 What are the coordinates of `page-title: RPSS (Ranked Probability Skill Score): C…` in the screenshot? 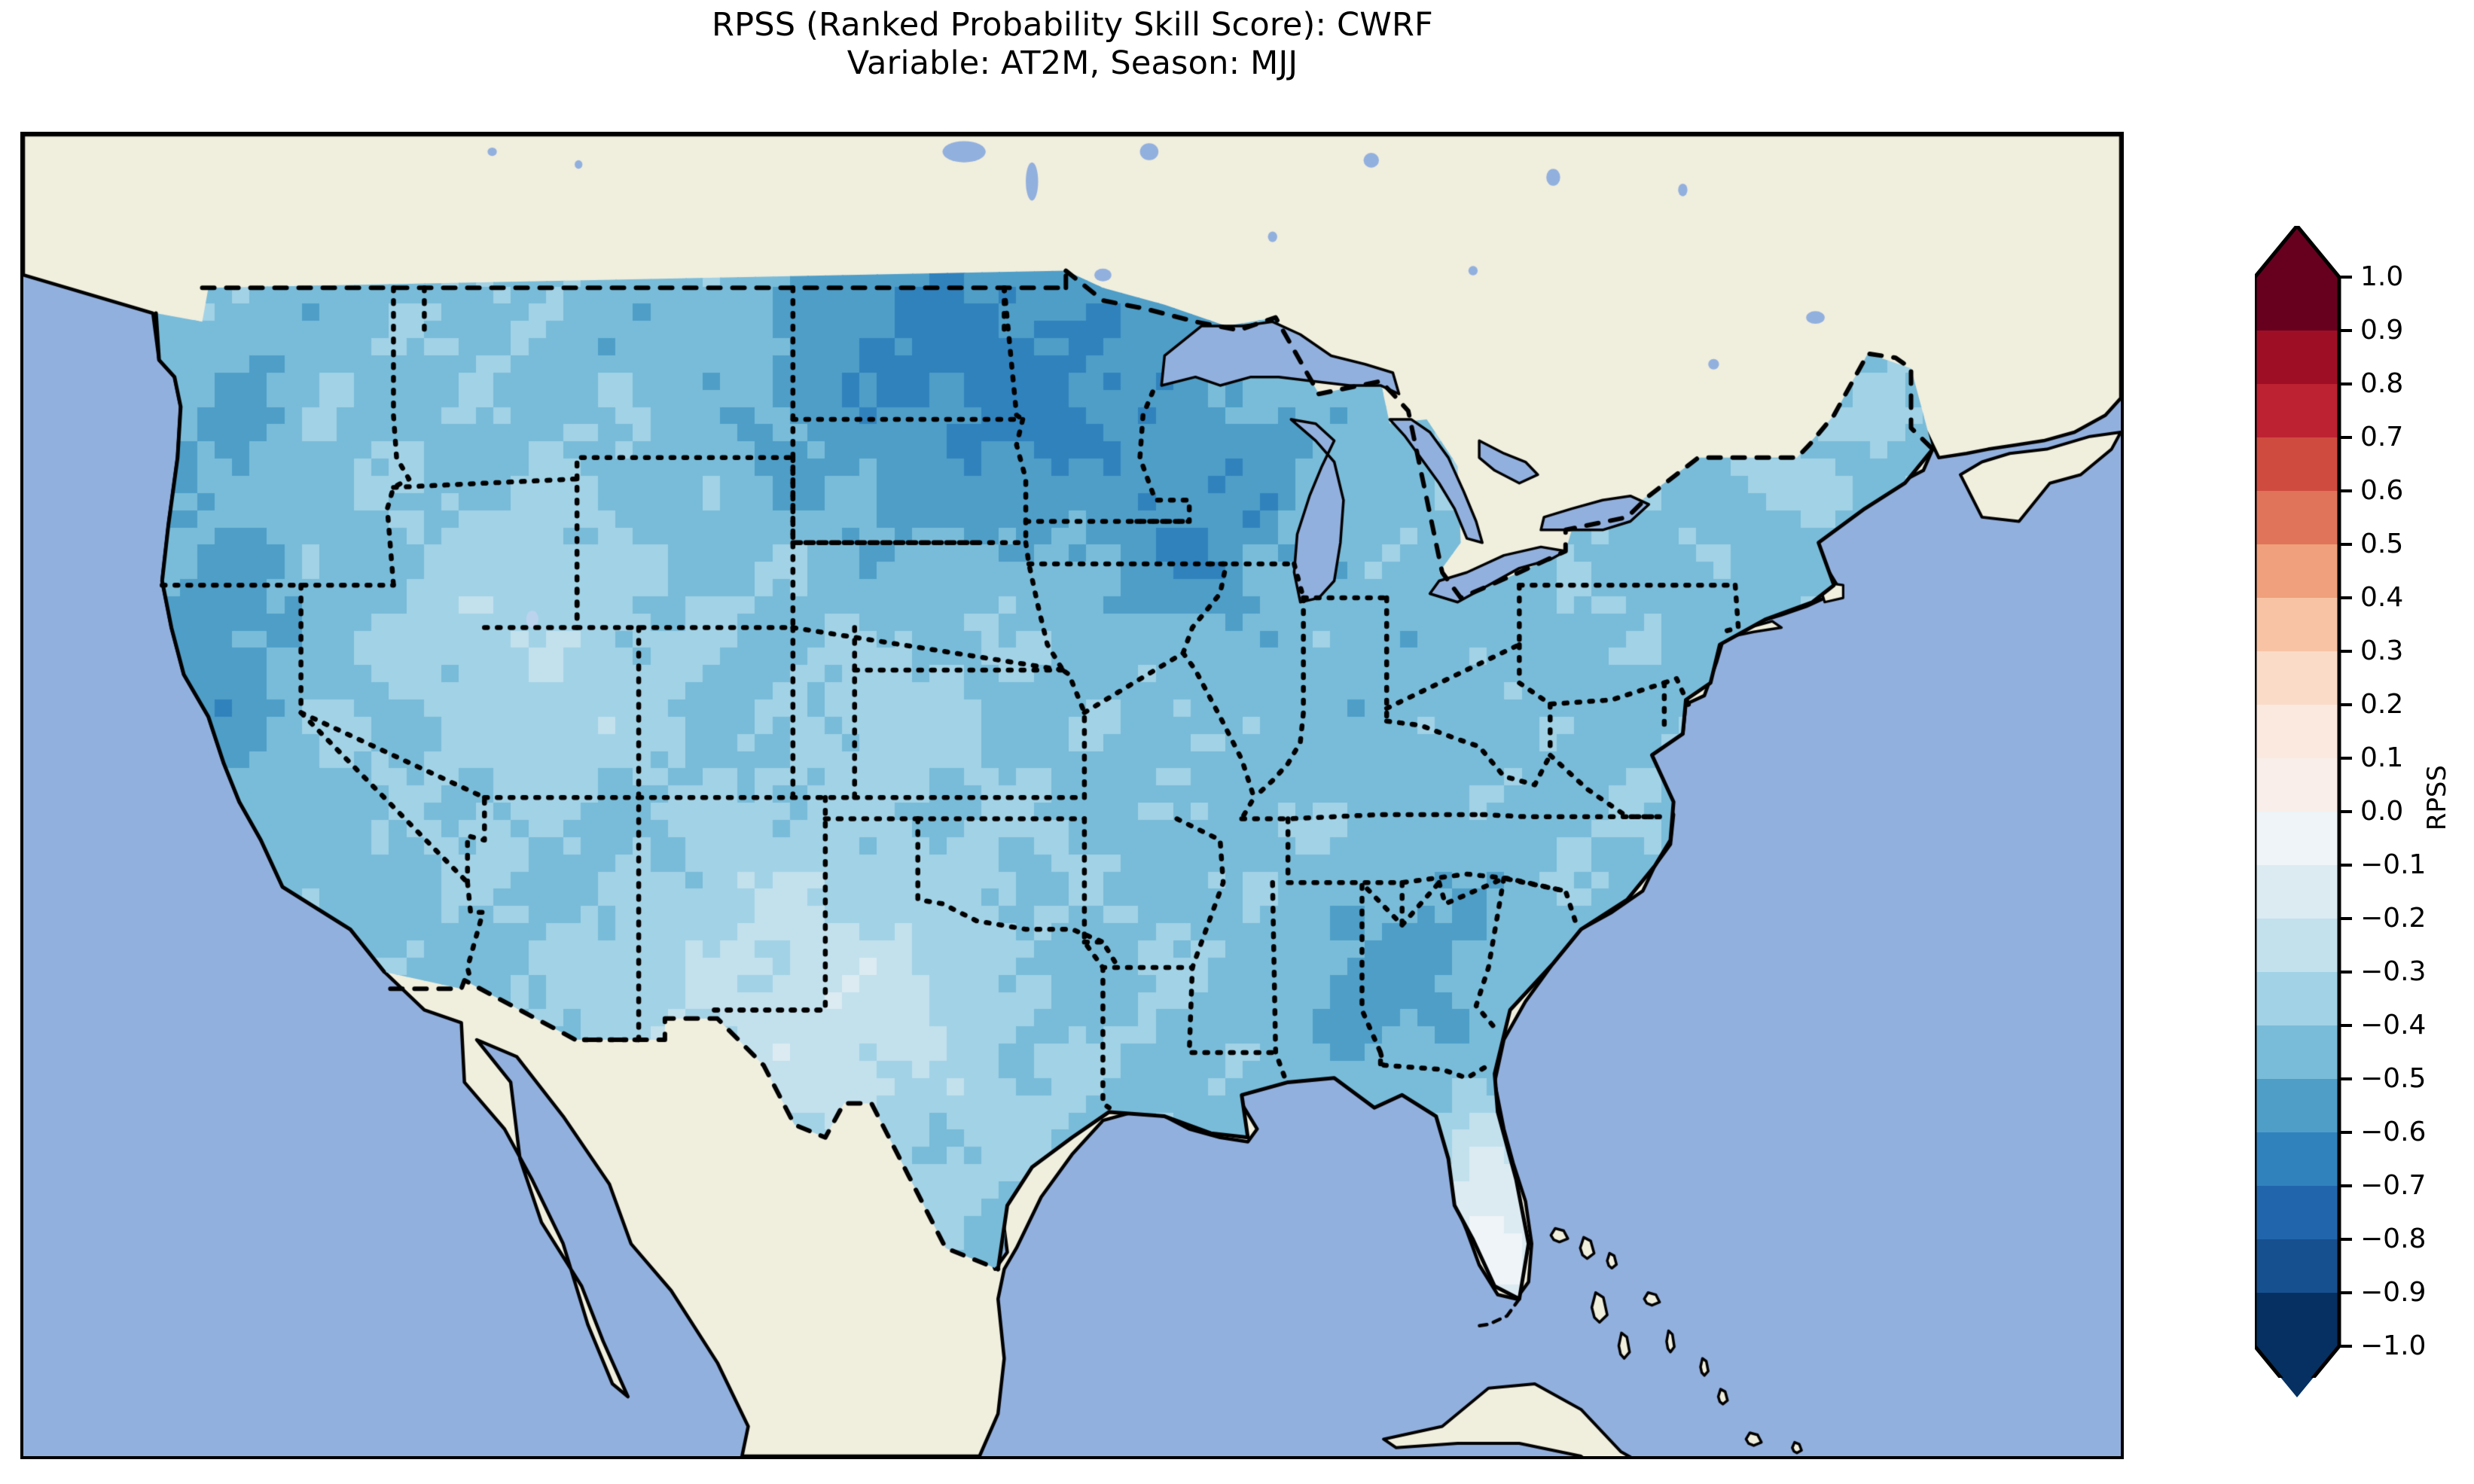 It's located at (1072, 25).